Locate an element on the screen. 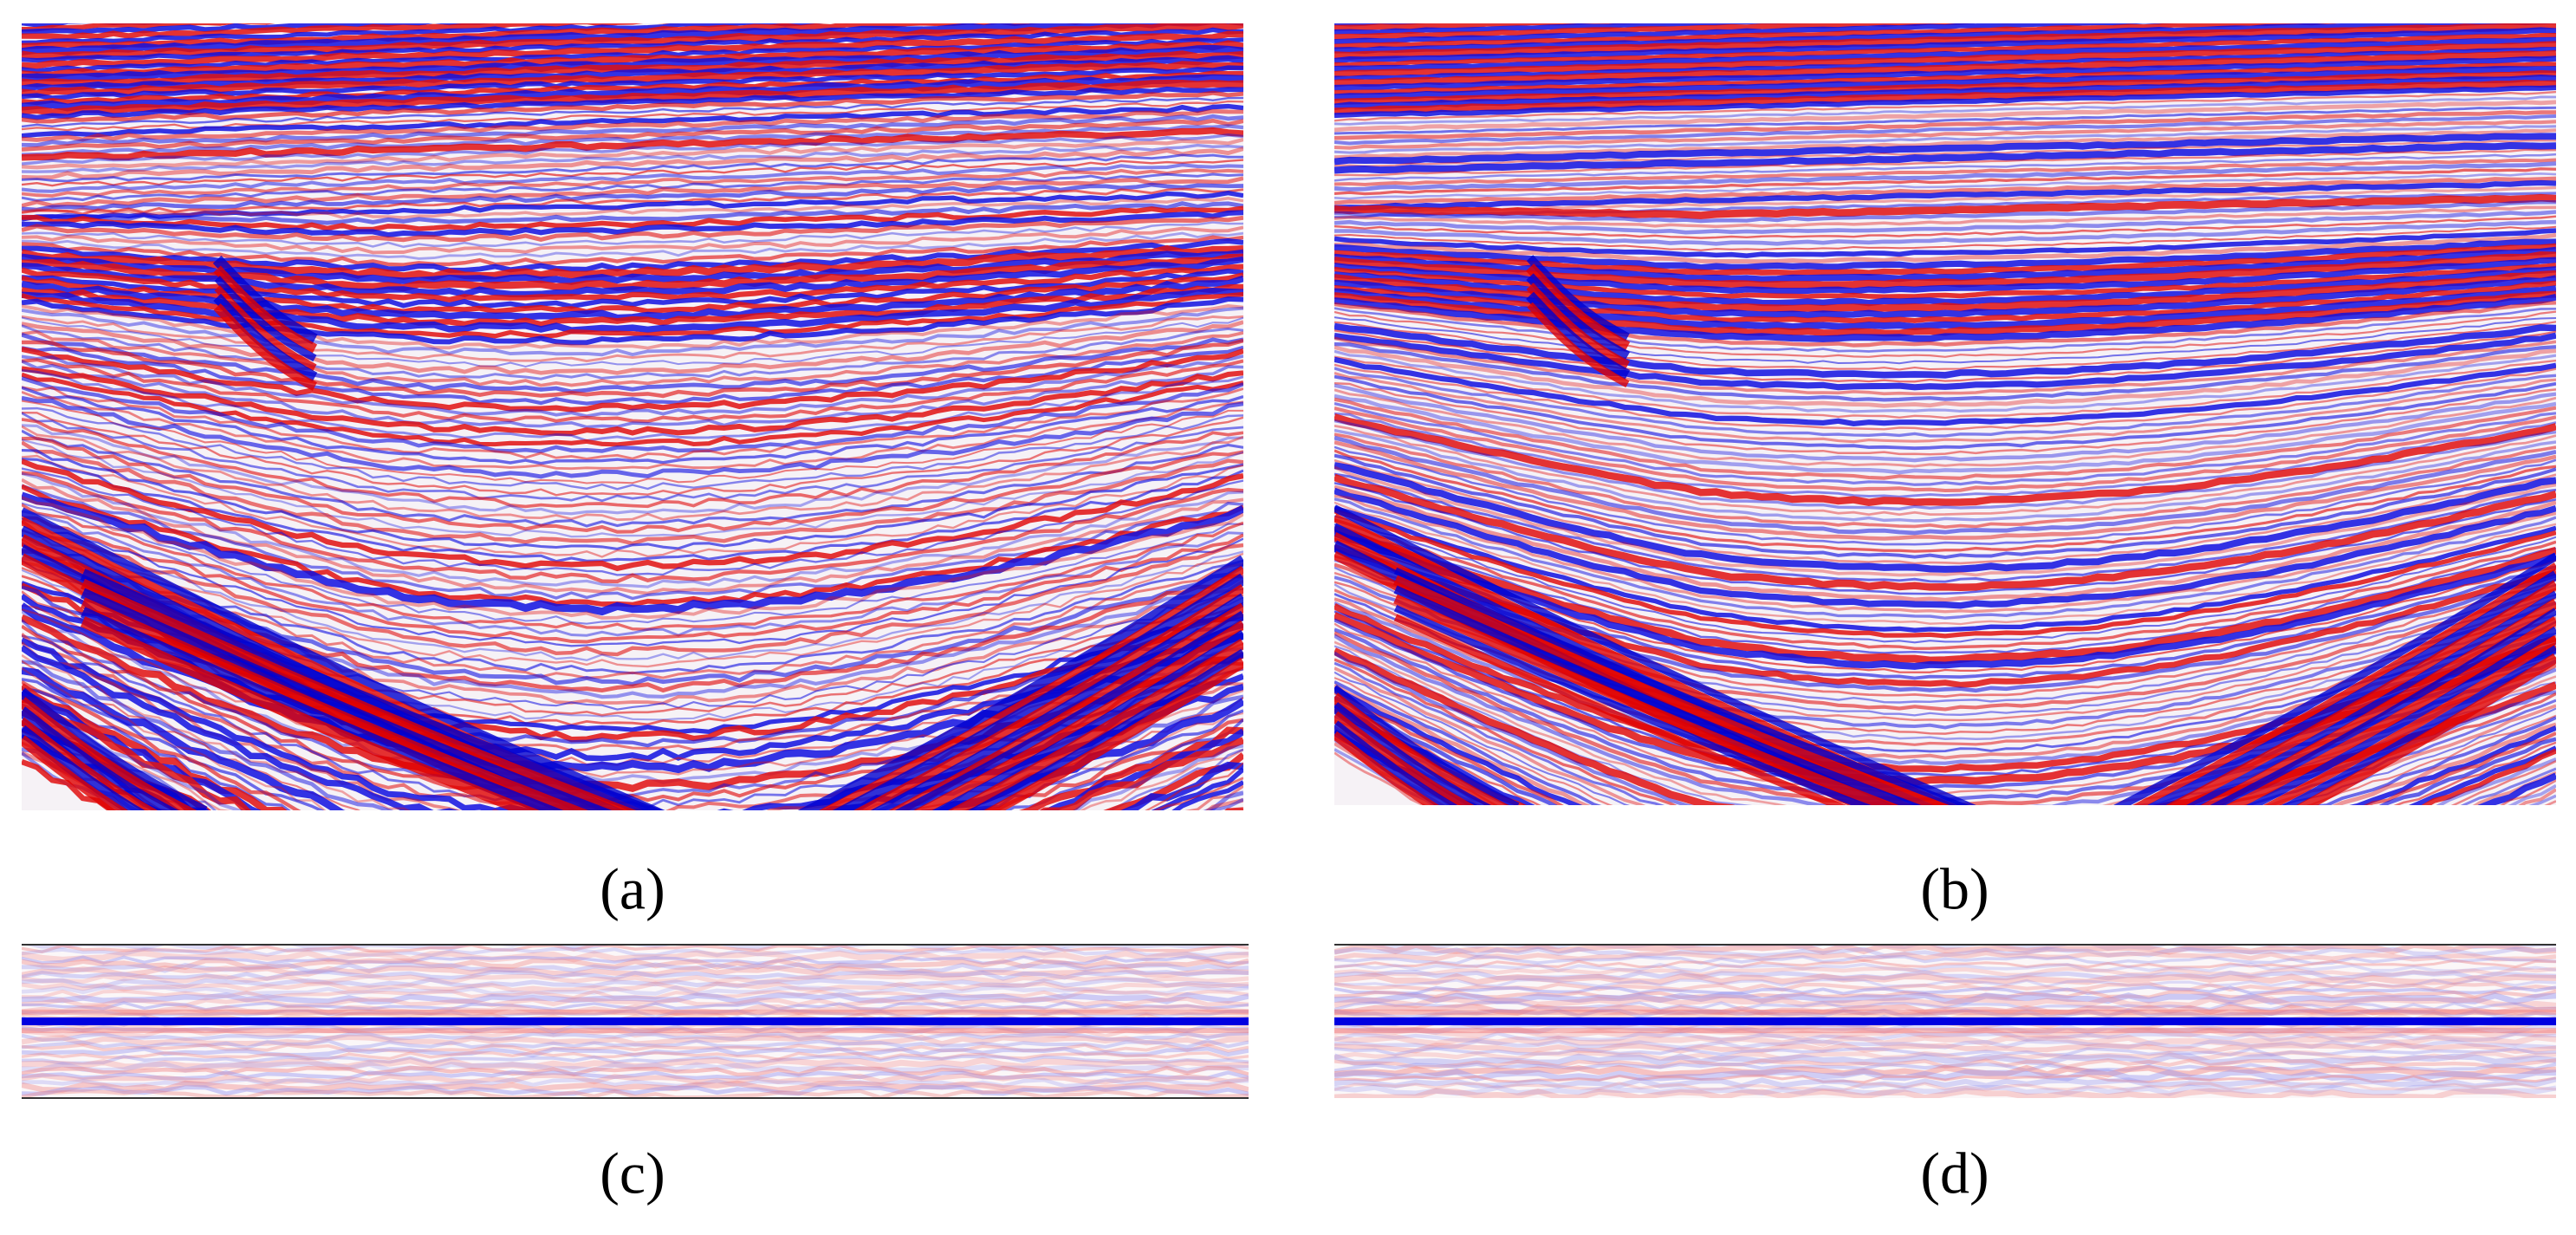 This screenshot has width=2576, height=1235. panel-label: (b) is located at coordinates (1955, 889).